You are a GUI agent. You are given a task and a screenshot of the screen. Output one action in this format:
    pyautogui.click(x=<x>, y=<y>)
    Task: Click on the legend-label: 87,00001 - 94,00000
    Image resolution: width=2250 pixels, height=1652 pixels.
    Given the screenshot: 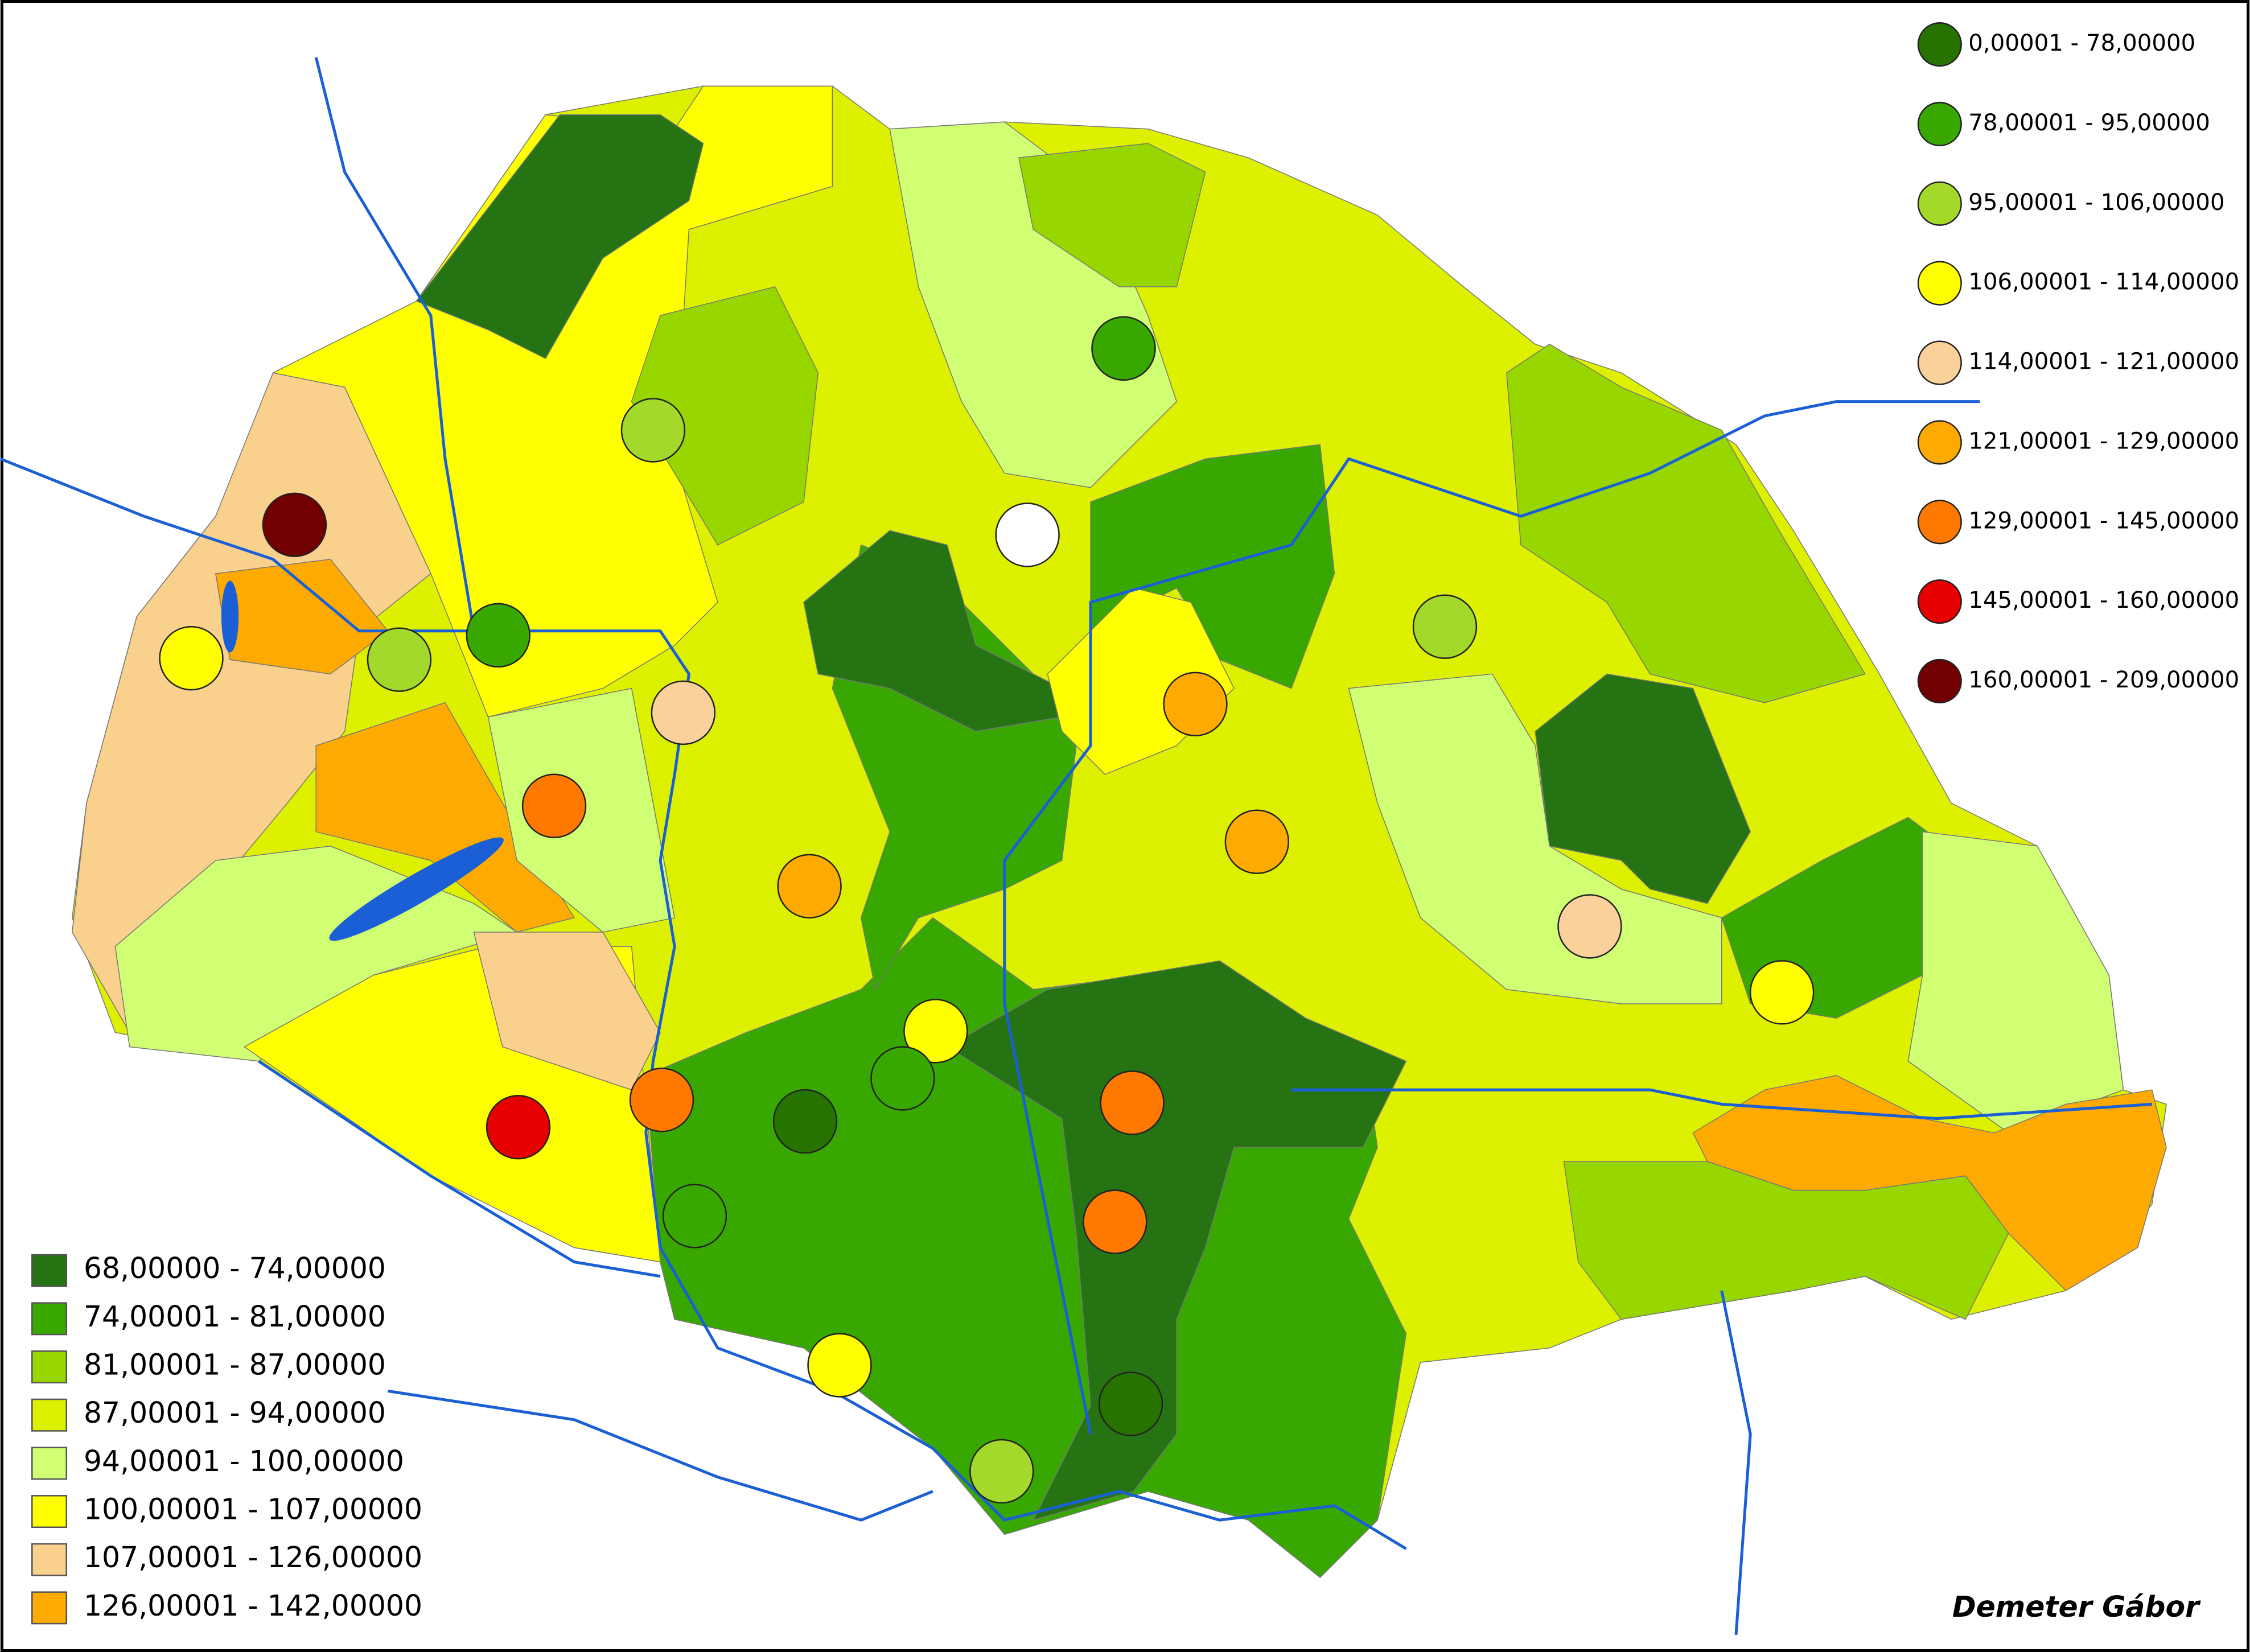 What is the action you would take?
    pyautogui.click(x=235, y=1413)
    